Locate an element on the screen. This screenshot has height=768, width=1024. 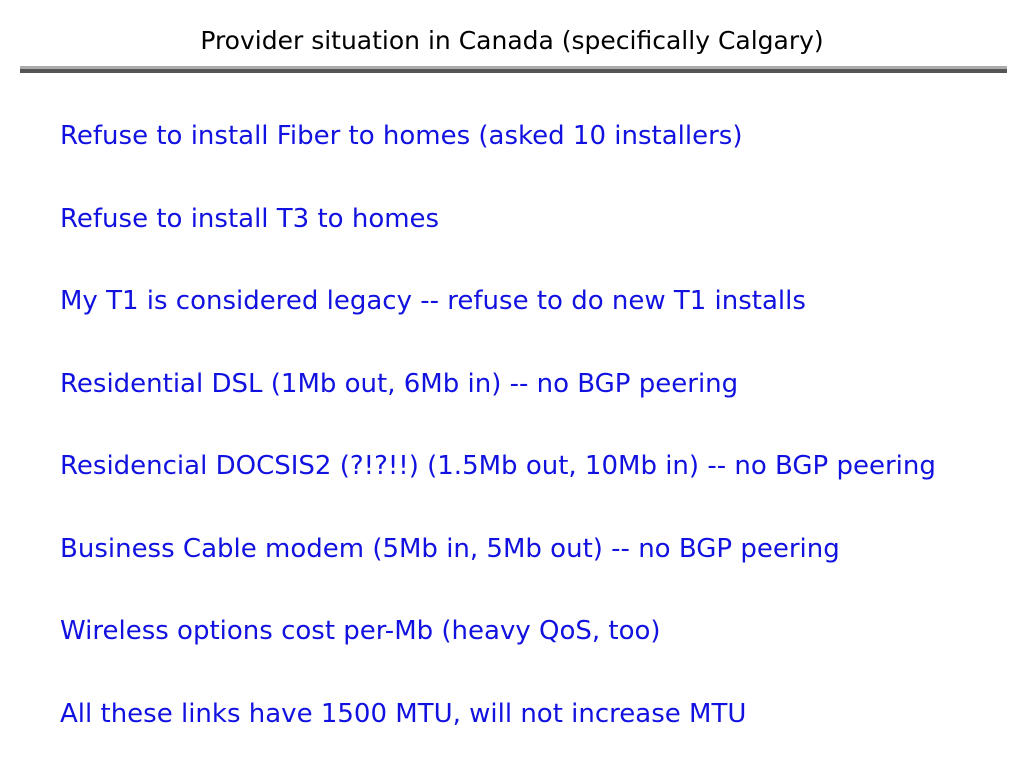
divider-top-line is located at coordinates (513, 67).